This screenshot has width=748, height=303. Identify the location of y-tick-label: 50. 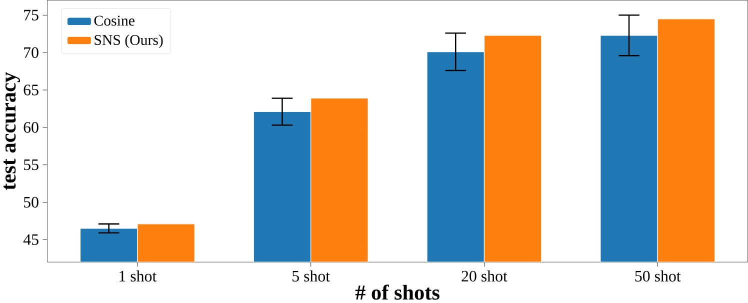
(31, 202).